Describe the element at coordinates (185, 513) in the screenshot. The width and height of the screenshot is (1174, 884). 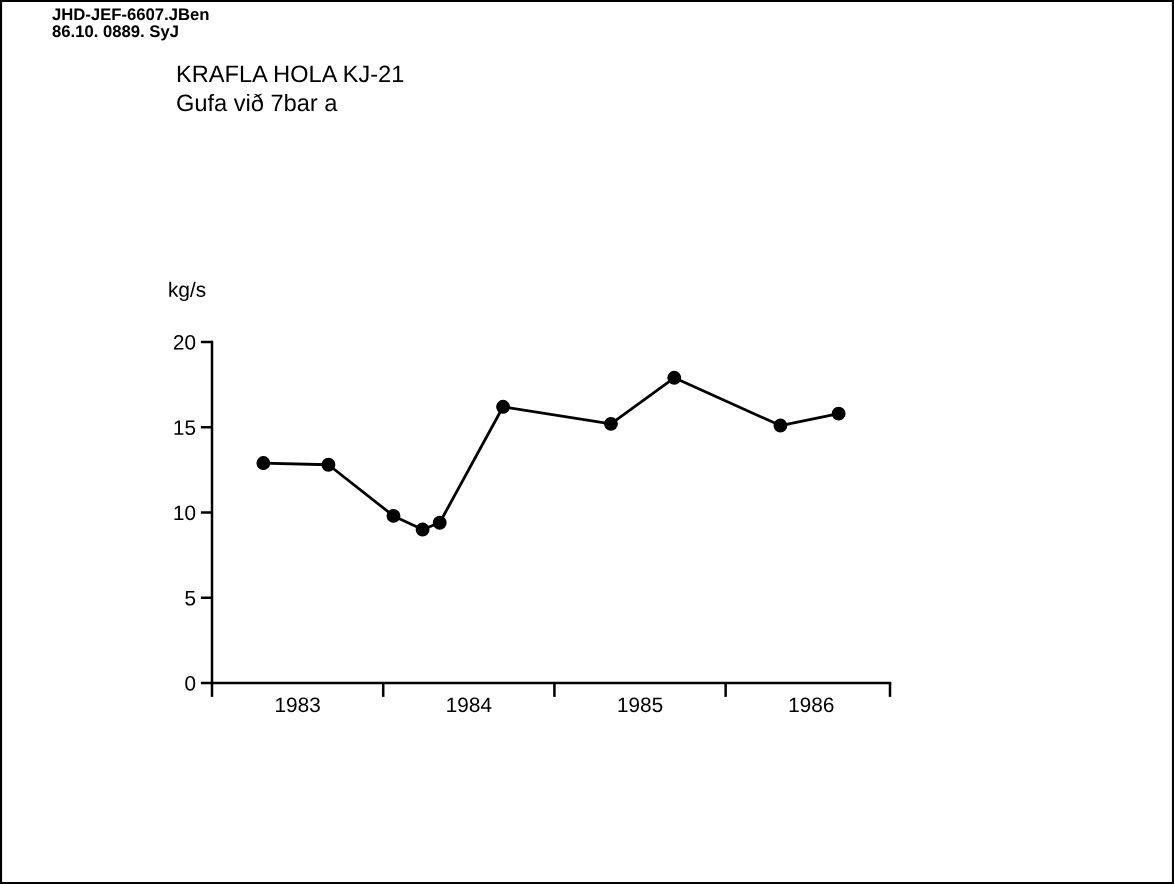
I see `y-tick-label: 10` at that location.